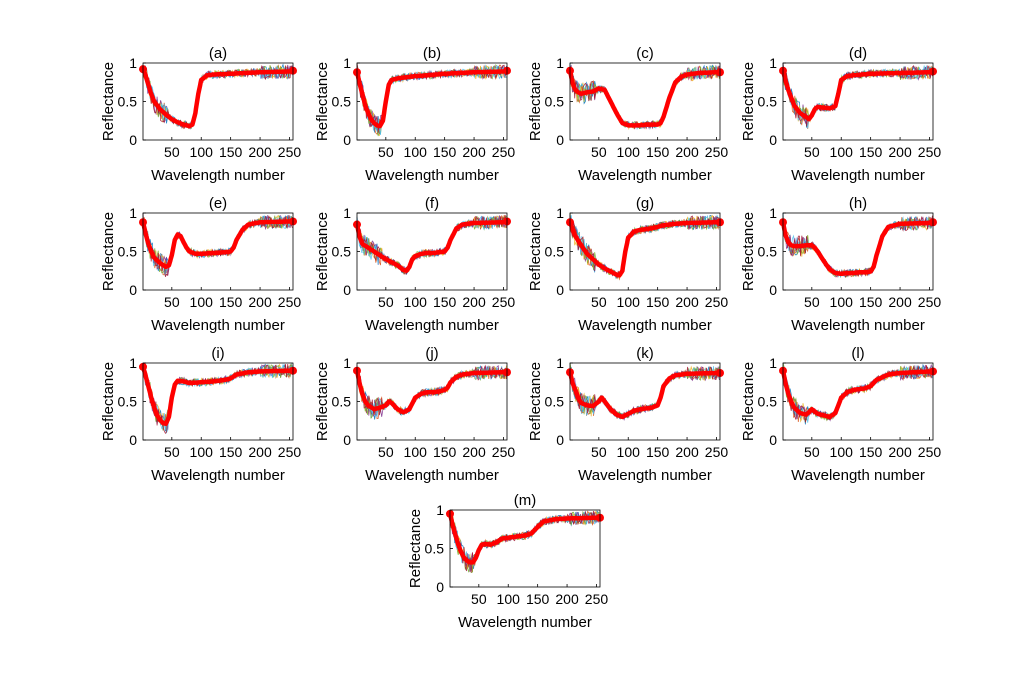 The width and height of the screenshot is (1035, 689). What do you see at coordinates (773, 63) in the screenshot?
I see `panel-3-ytick-label-2: 1` at bounding box center [773, 63].